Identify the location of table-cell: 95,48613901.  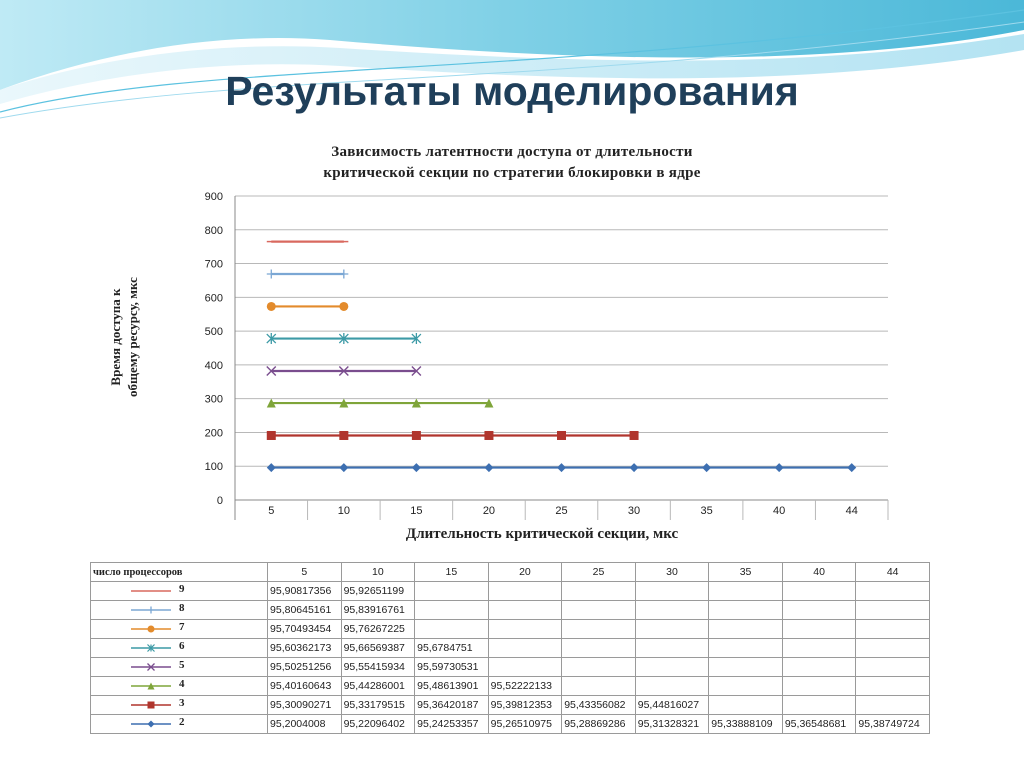
(451, 686).